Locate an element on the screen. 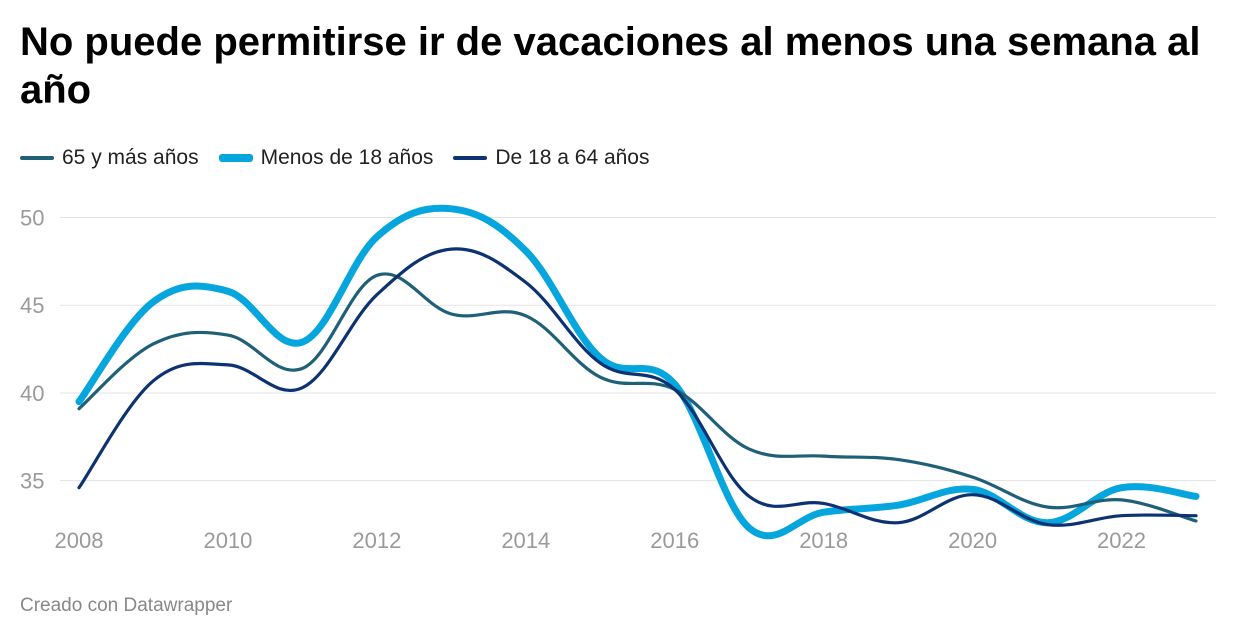  y-tick-label-40: 40 is located at coordinates (32, 393).